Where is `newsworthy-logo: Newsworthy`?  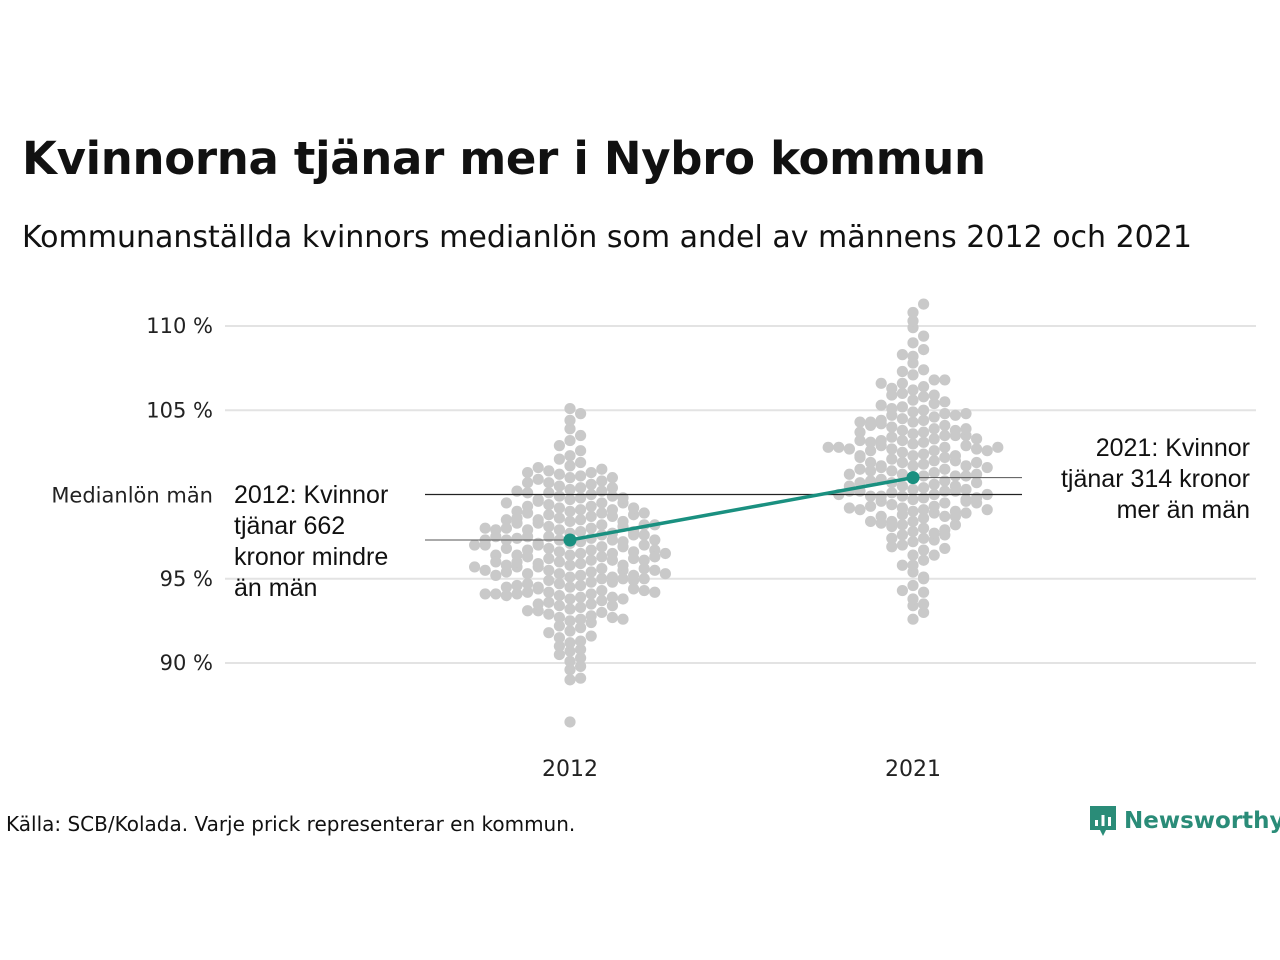 newsworthy-logo: Newsworthy is located at coordinates (1184, 821).